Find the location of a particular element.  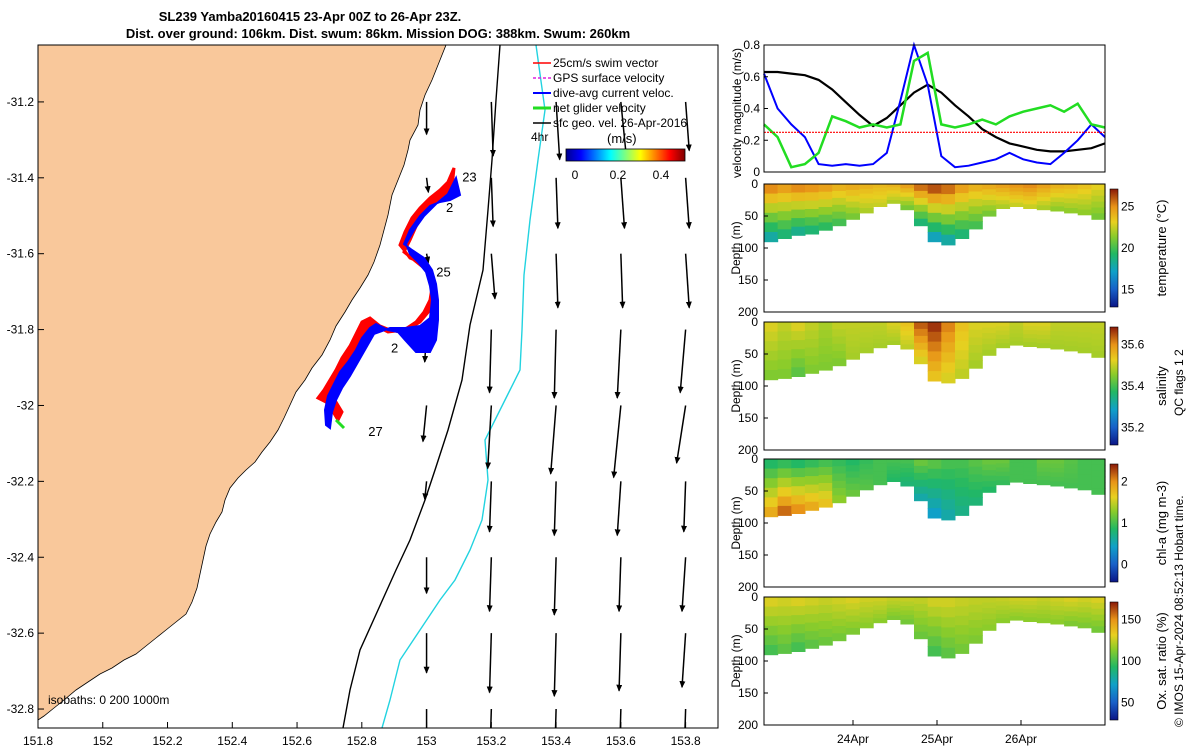

time-tick-label: 25Apr is located at coordinates (937, 739).